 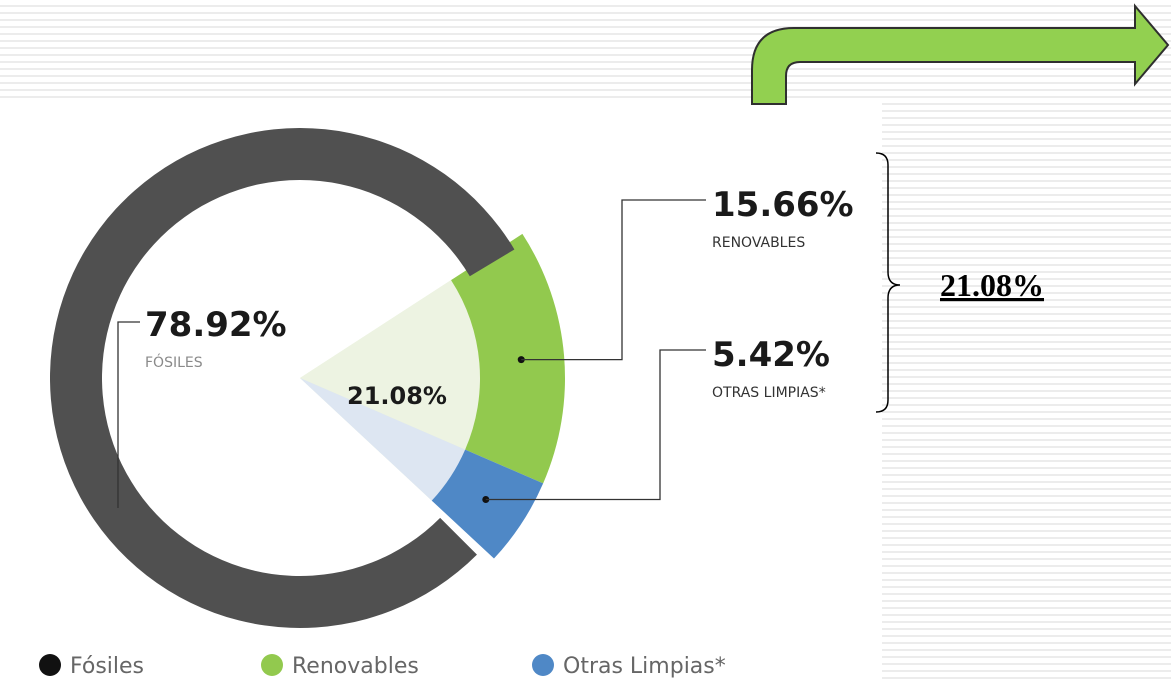 I want to click on legend-text: Fósiles, so click(x=107, y=666).